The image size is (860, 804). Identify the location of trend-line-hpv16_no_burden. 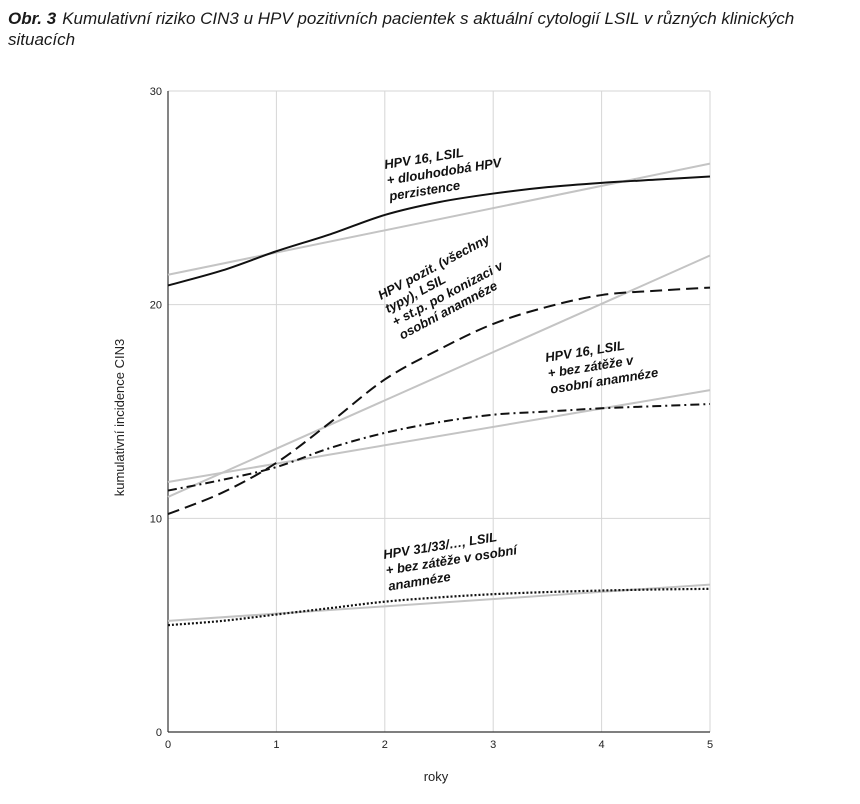
(439, 436).